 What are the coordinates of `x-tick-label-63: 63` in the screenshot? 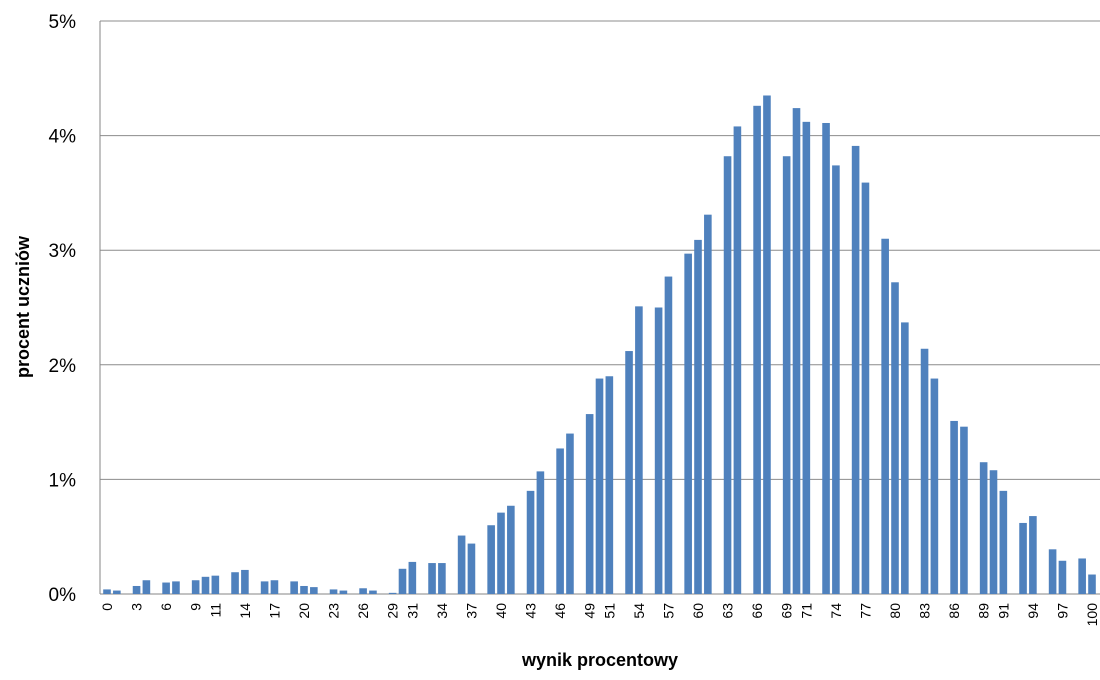 It's located at (728, 611).